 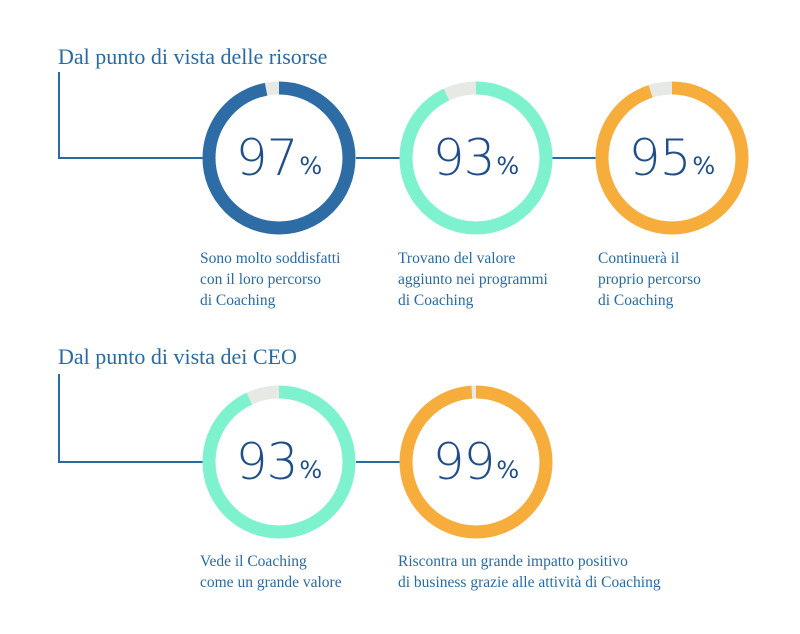 I want to click on donut-value: 97%, so click(x=279, y=158).